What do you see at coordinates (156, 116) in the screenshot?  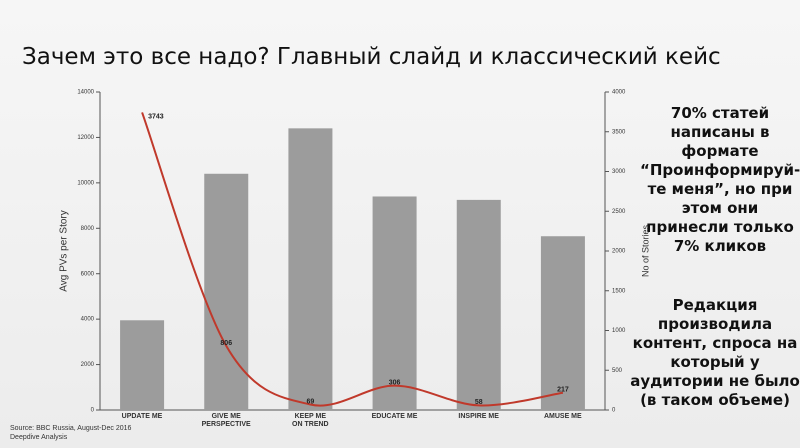 I see `data-label: 3743` at bounding box center [156, 116].